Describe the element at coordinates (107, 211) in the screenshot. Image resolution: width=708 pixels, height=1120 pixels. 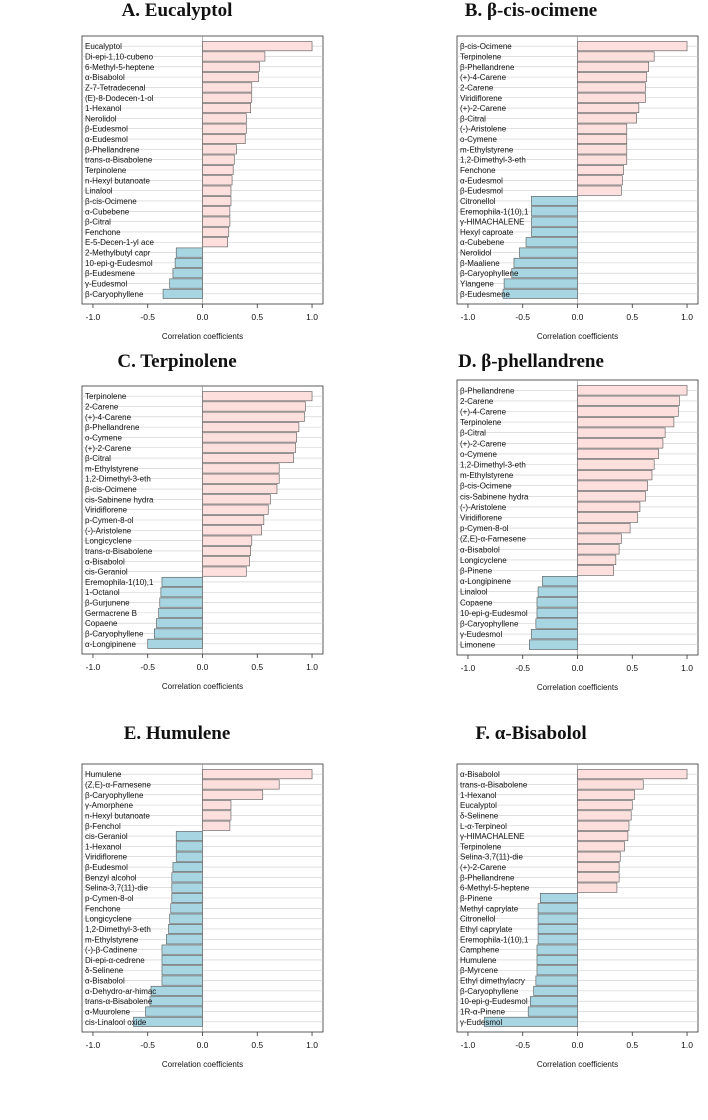
I see `category-label: α-Cubebene` at that location.